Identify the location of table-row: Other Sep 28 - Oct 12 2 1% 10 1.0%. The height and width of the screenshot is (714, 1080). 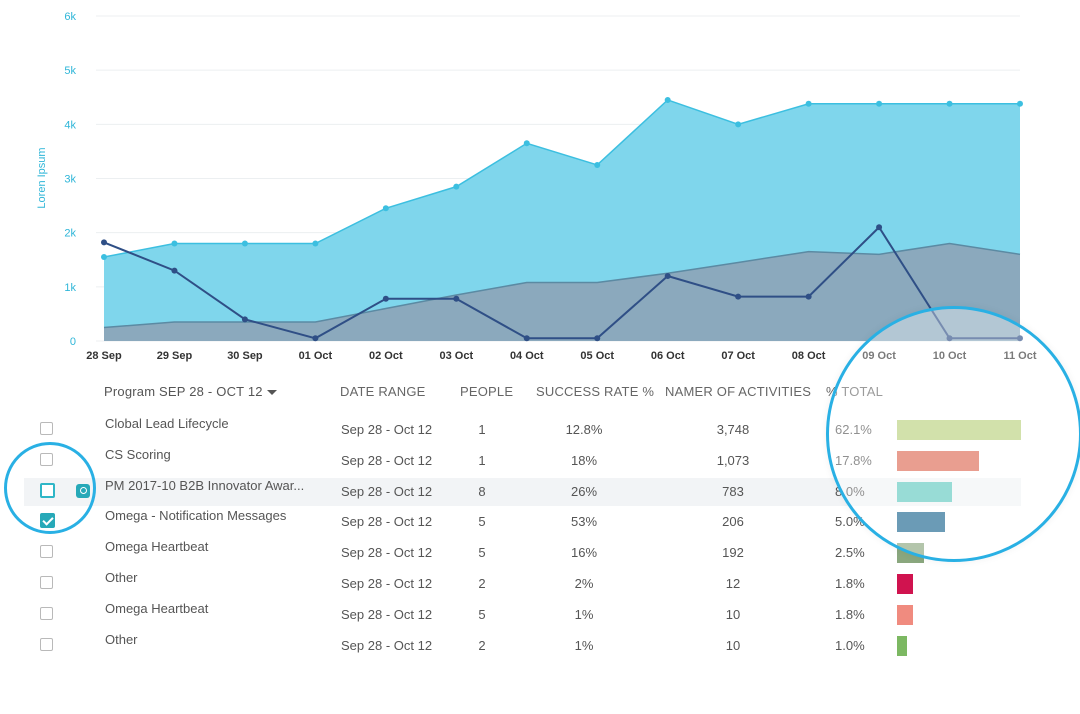
(522, 646).